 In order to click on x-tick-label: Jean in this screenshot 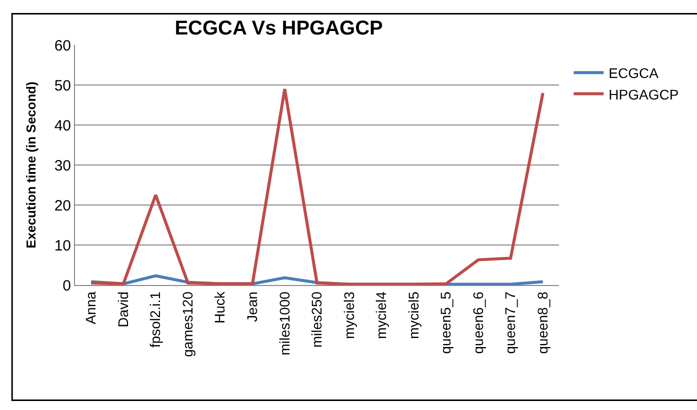, I will do `click(252, 307)`.